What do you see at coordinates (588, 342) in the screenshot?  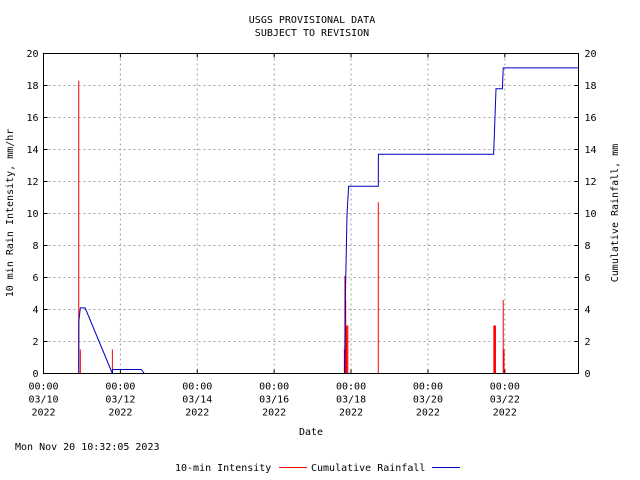 I see `y-tick-label-right: 2` at bounding box center [588, 342].